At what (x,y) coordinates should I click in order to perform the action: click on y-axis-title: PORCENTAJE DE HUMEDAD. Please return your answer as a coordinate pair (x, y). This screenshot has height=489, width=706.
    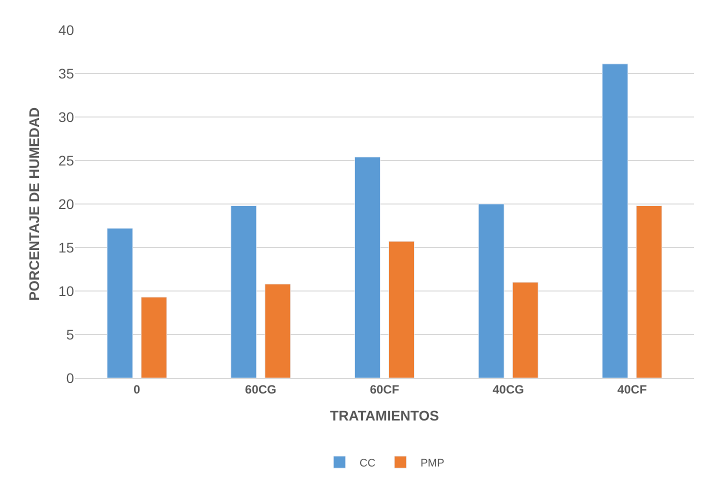
    Looking at the image, I should click on (34, 204).